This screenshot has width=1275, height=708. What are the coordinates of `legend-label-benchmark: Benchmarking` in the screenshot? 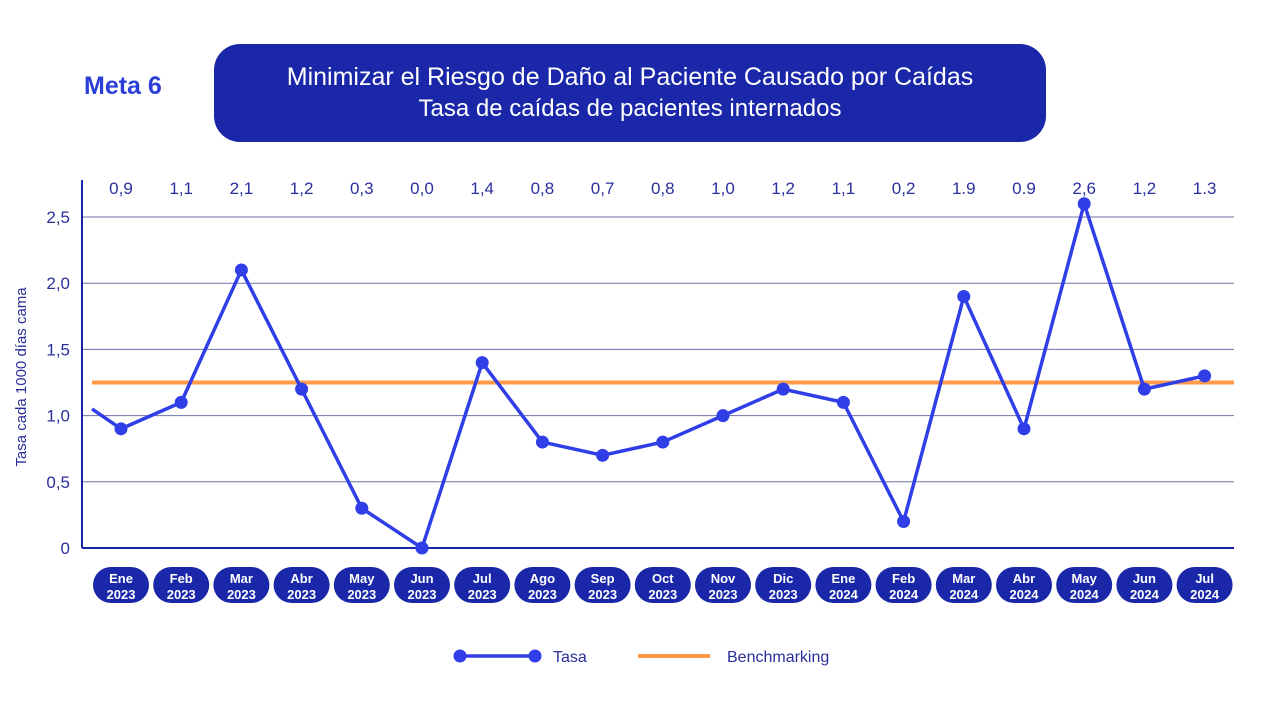 It's located at (778, 657).